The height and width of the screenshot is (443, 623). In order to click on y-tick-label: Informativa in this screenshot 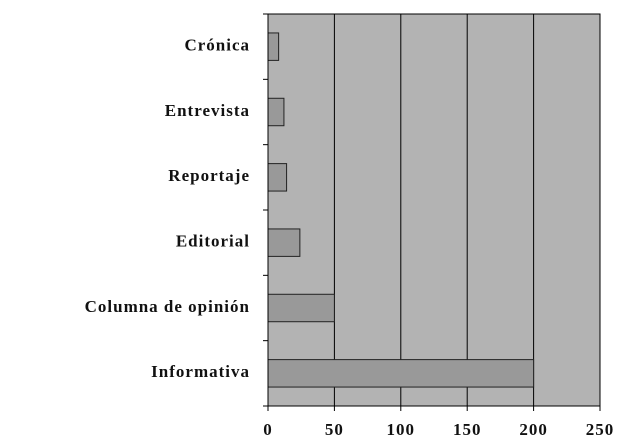, I will do `click(200, 371)`.